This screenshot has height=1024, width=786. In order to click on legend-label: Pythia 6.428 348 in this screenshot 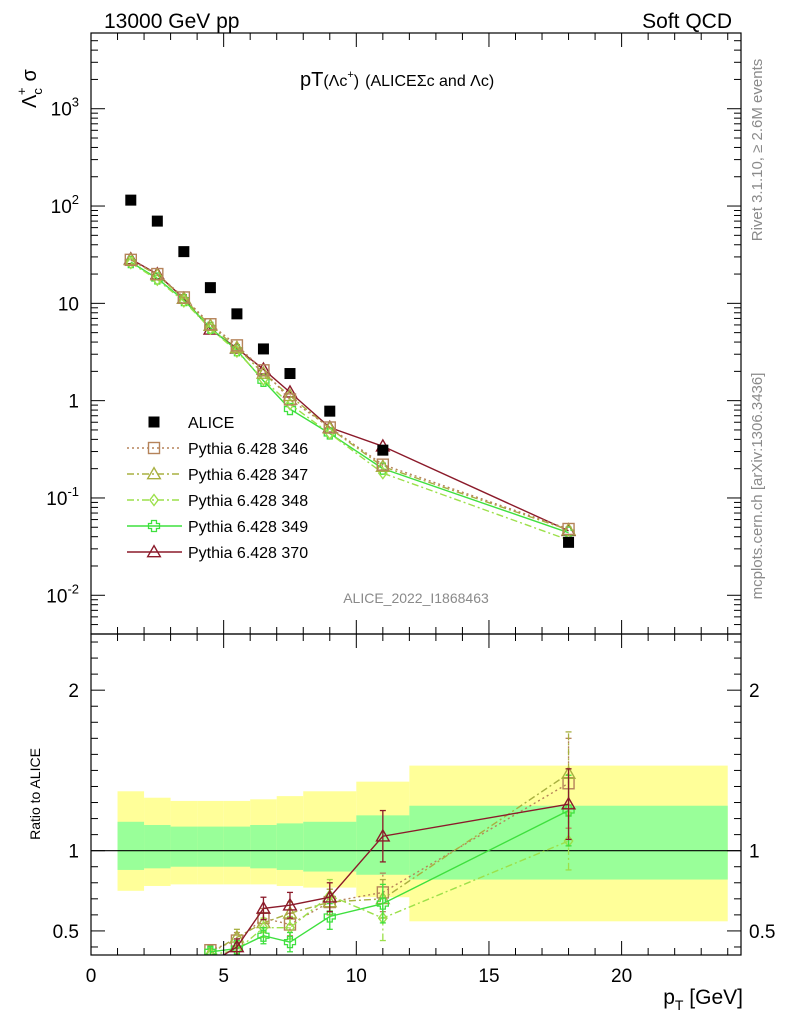, I will do `click(248, 501)`.